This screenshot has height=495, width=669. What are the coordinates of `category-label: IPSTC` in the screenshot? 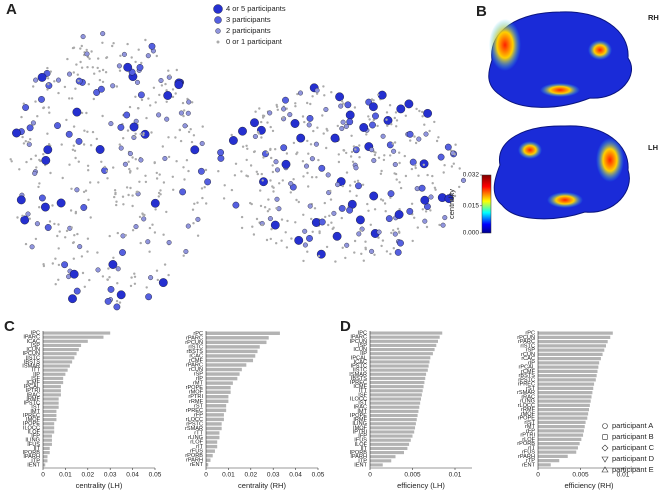 It's located at (32, 404).